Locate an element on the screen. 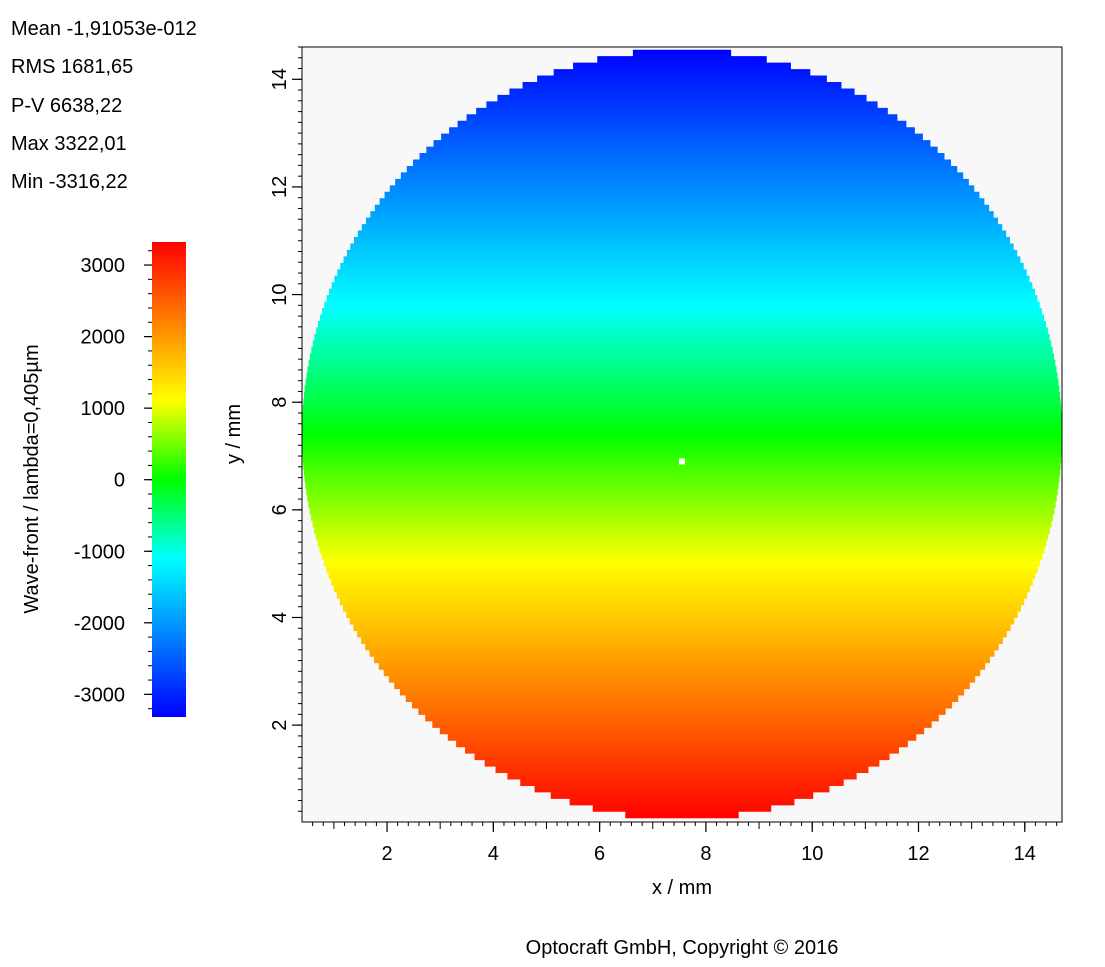  center-marker is located at coordinates (682, 461).